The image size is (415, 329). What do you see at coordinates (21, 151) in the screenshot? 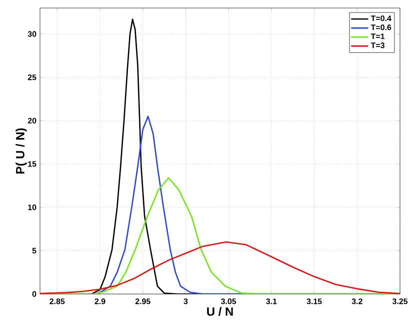
I see `y-axis-title: P( U / N)` at bounding box center [21, 151].